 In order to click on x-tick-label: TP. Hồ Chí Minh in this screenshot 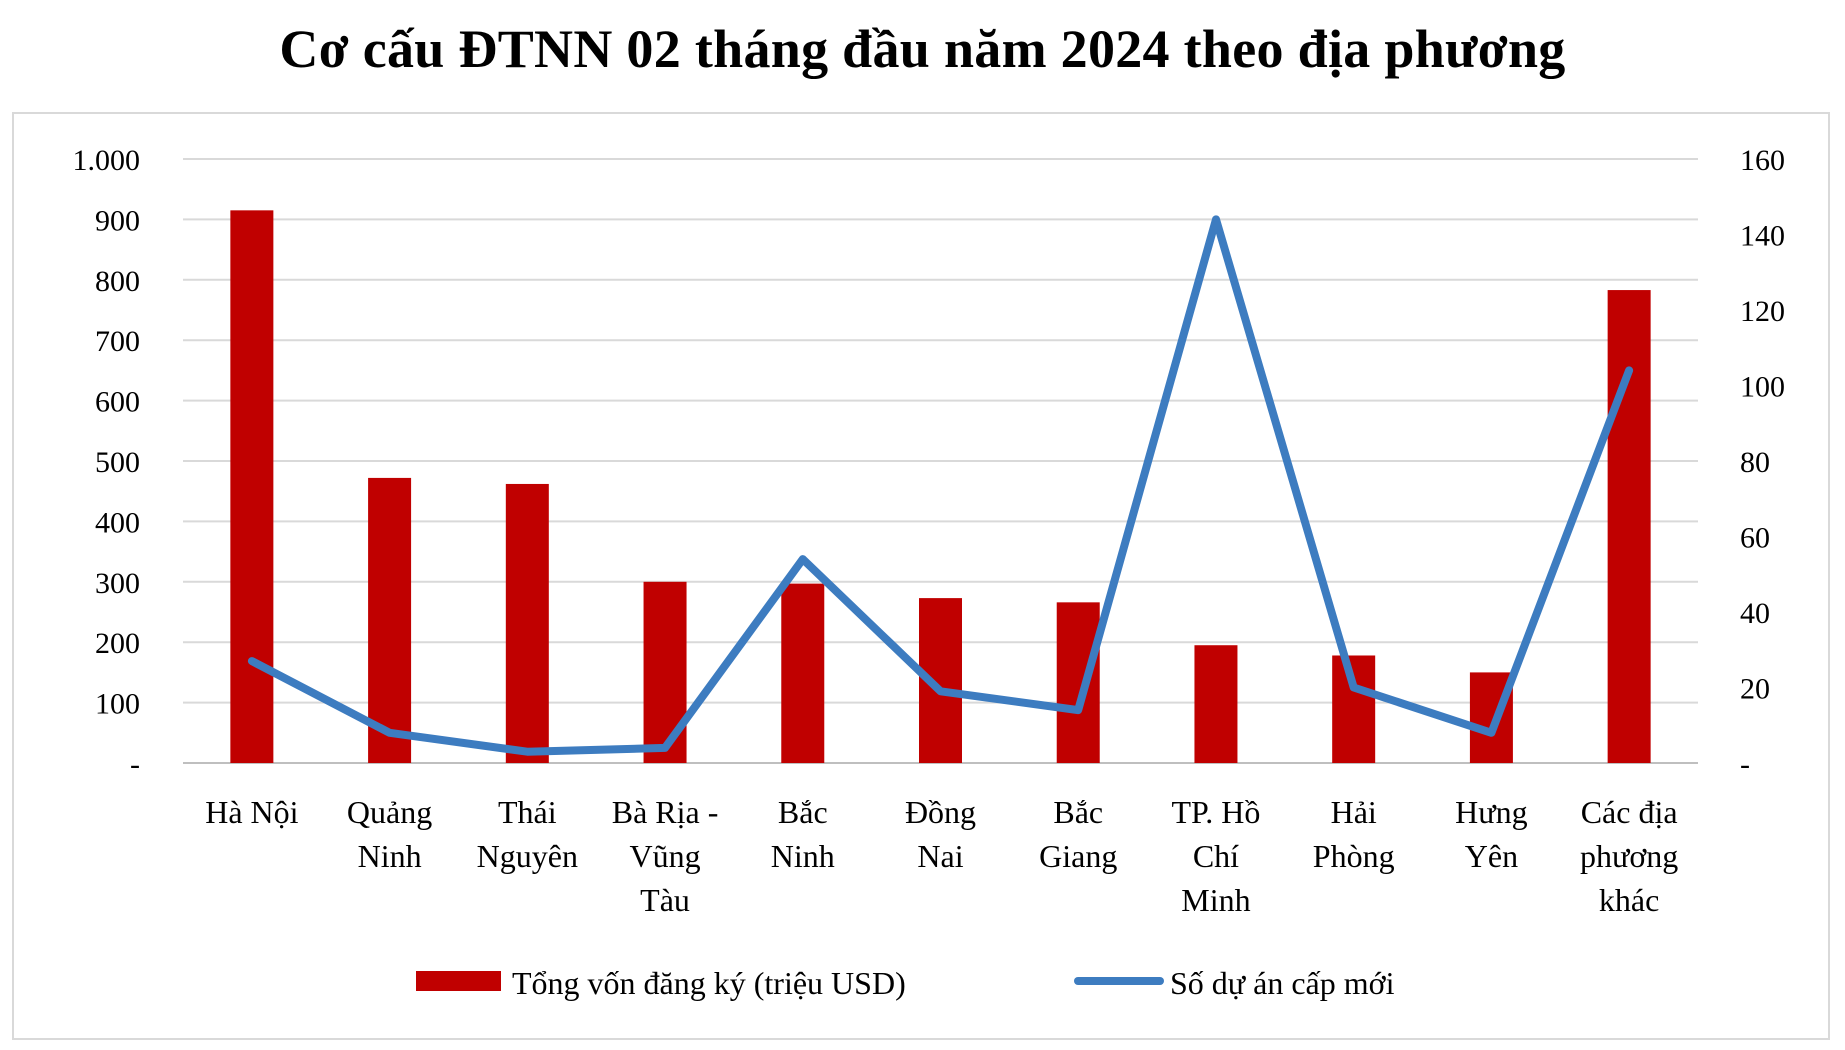, I will do `click(1216, 856)`.